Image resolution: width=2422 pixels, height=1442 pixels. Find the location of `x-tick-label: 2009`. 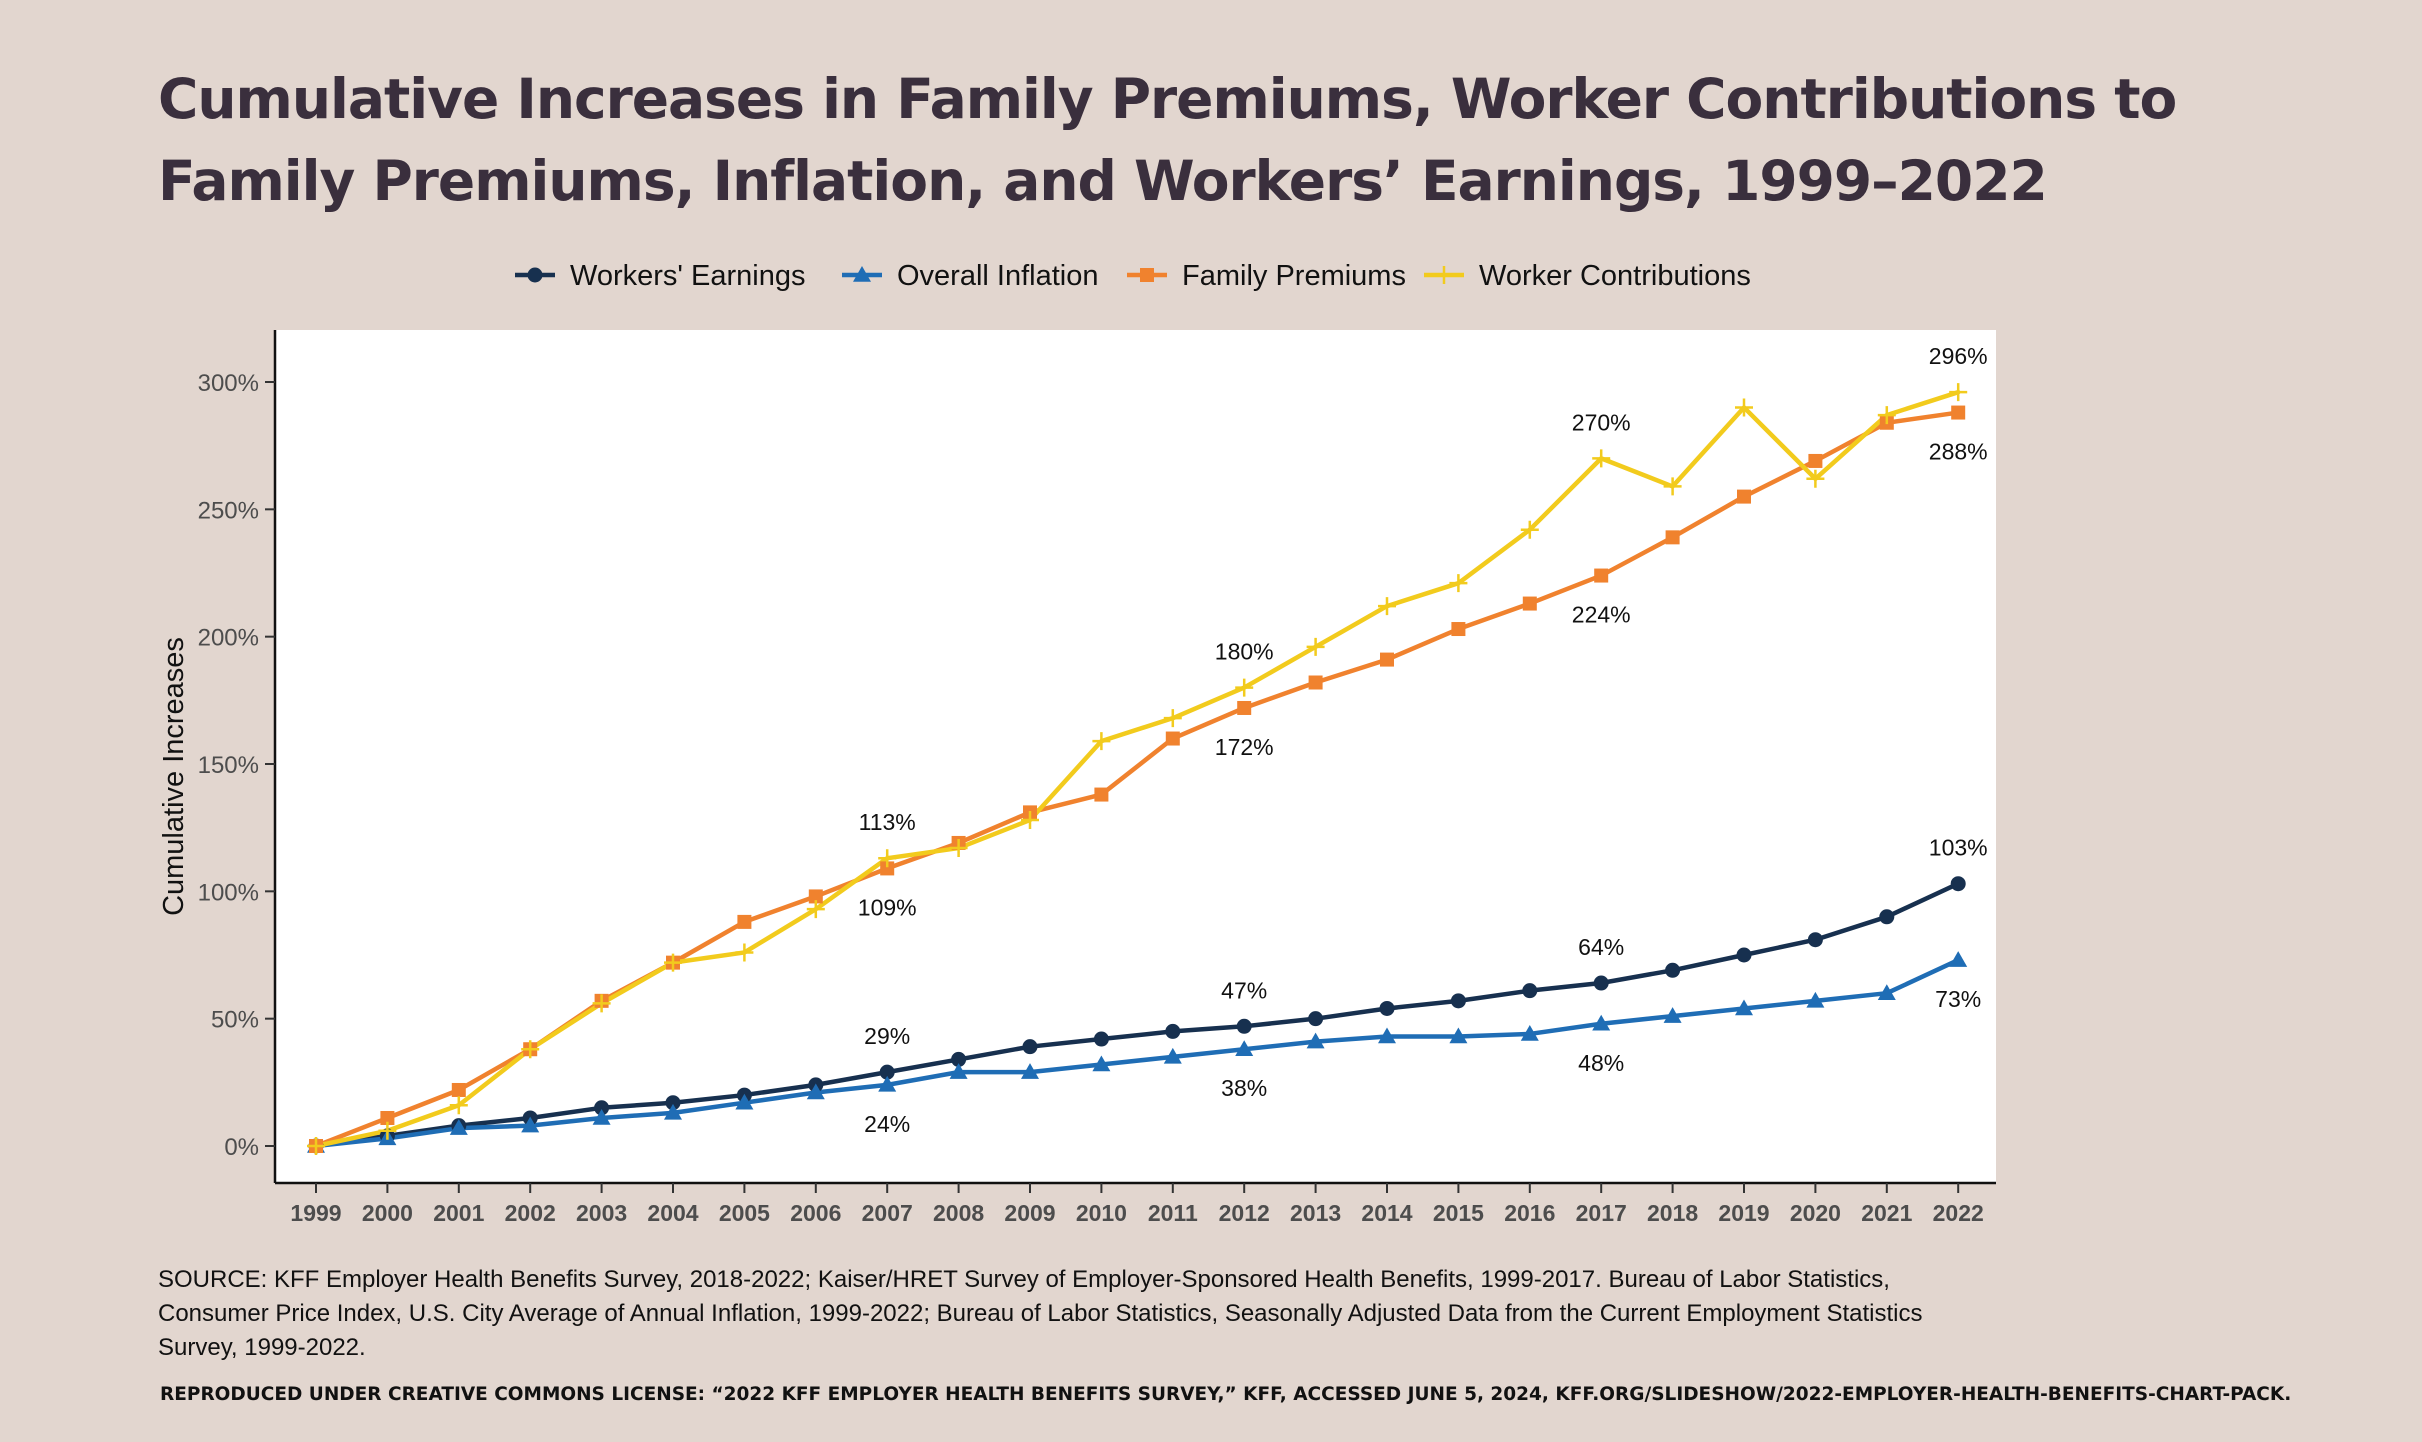

x-tick-label: 2009 is located at coordinates (1029, 1213).